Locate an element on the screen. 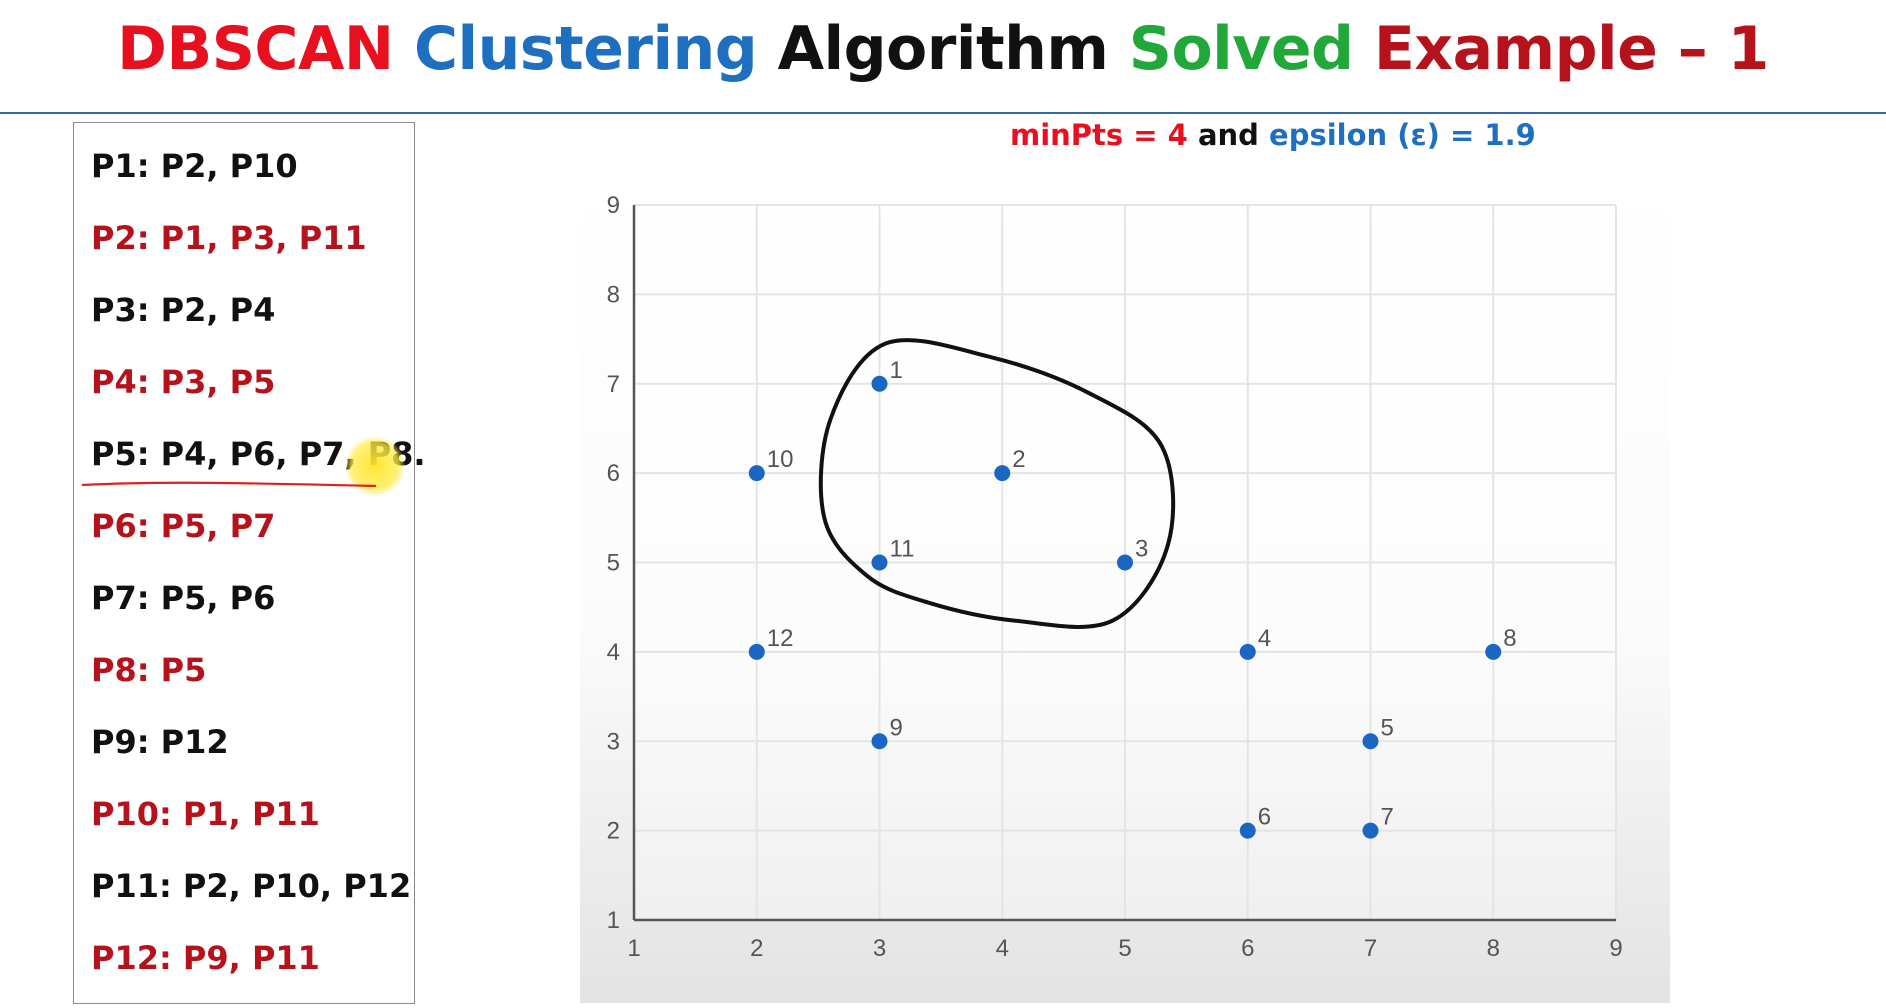 The height and width of the screenshot is (1008, 1886). y-tick-label: 9 is located at coordinates (613, 205).